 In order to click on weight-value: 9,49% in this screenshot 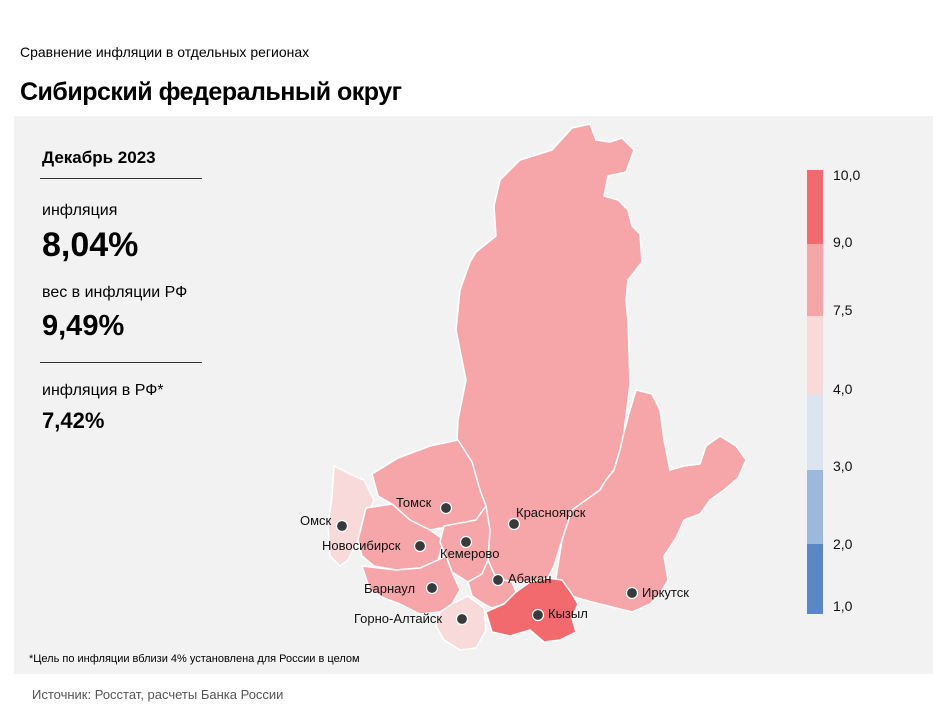, I will do `click(83, 326)`.